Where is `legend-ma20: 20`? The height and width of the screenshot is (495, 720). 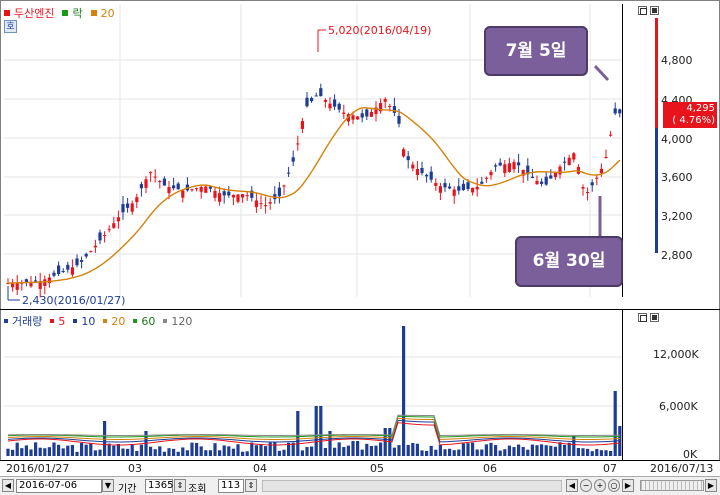
legend-ma20: 20 is located at coordinates (118, 321).